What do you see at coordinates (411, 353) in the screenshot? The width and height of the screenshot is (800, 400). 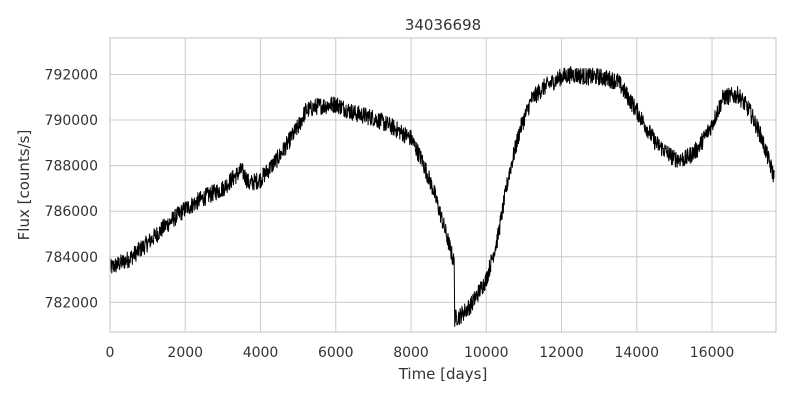 I see `x-tick-label: 8000` at bounding box center [411, 353].